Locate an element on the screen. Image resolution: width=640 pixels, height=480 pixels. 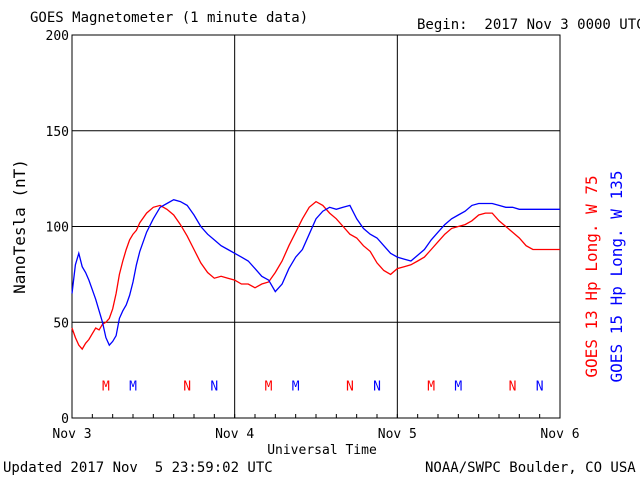
x-tick-label: Nov 6 is located at coordinates (559, 434).